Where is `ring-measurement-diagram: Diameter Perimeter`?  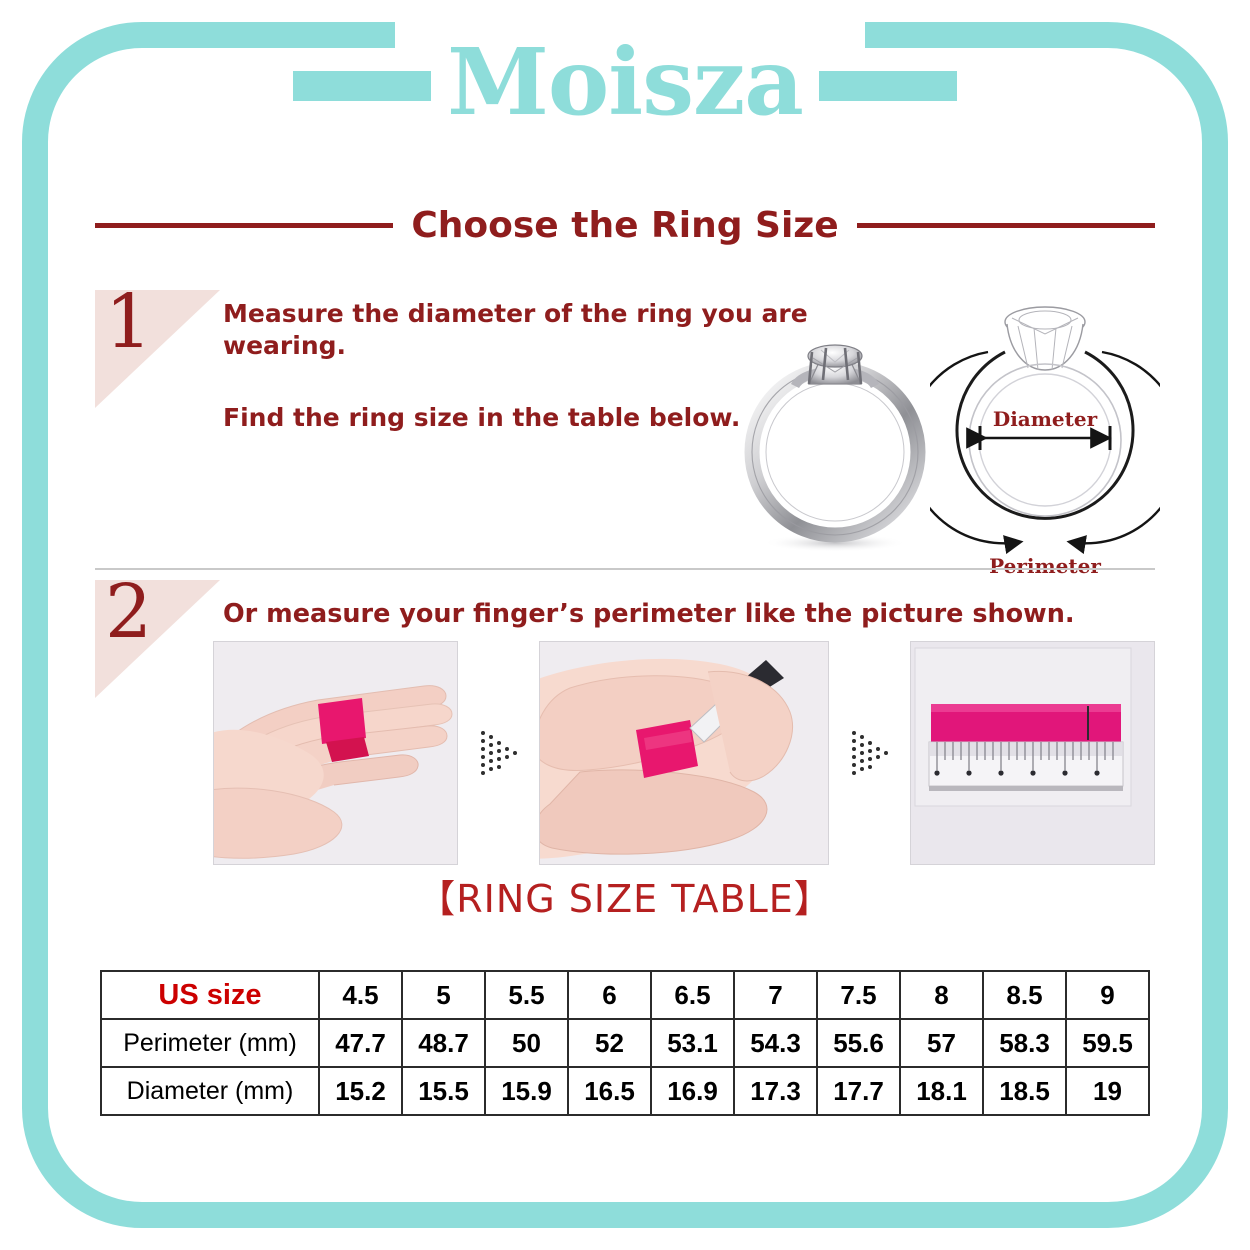
ring-measurement-diagram: Diameter Perimeter is located at coordinates (1045, 442).